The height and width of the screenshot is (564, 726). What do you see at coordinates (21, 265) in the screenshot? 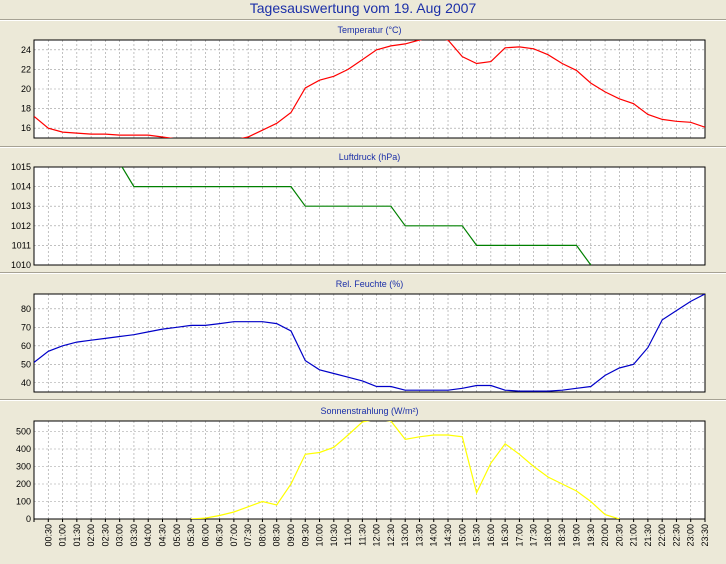
I see `pressure-ytick-label: 1010` at bounding box center [21, 265].